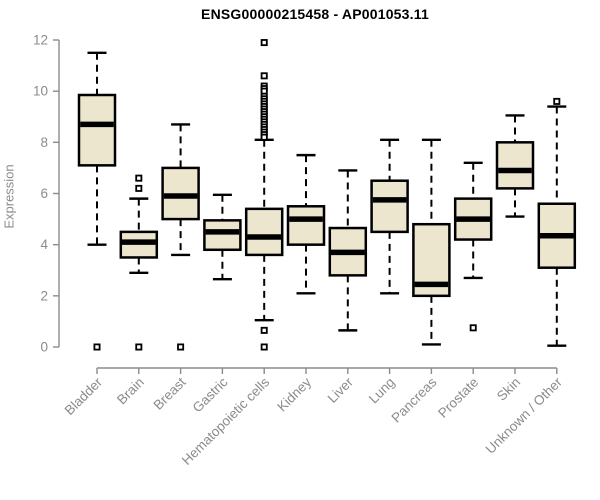 Image resolution: width=600 pixels, height=500 pixels. What do you see at coordinates (44, 244) in the screenshot?
I see `y-tick-label: 4` at bounding box center [44, 244].